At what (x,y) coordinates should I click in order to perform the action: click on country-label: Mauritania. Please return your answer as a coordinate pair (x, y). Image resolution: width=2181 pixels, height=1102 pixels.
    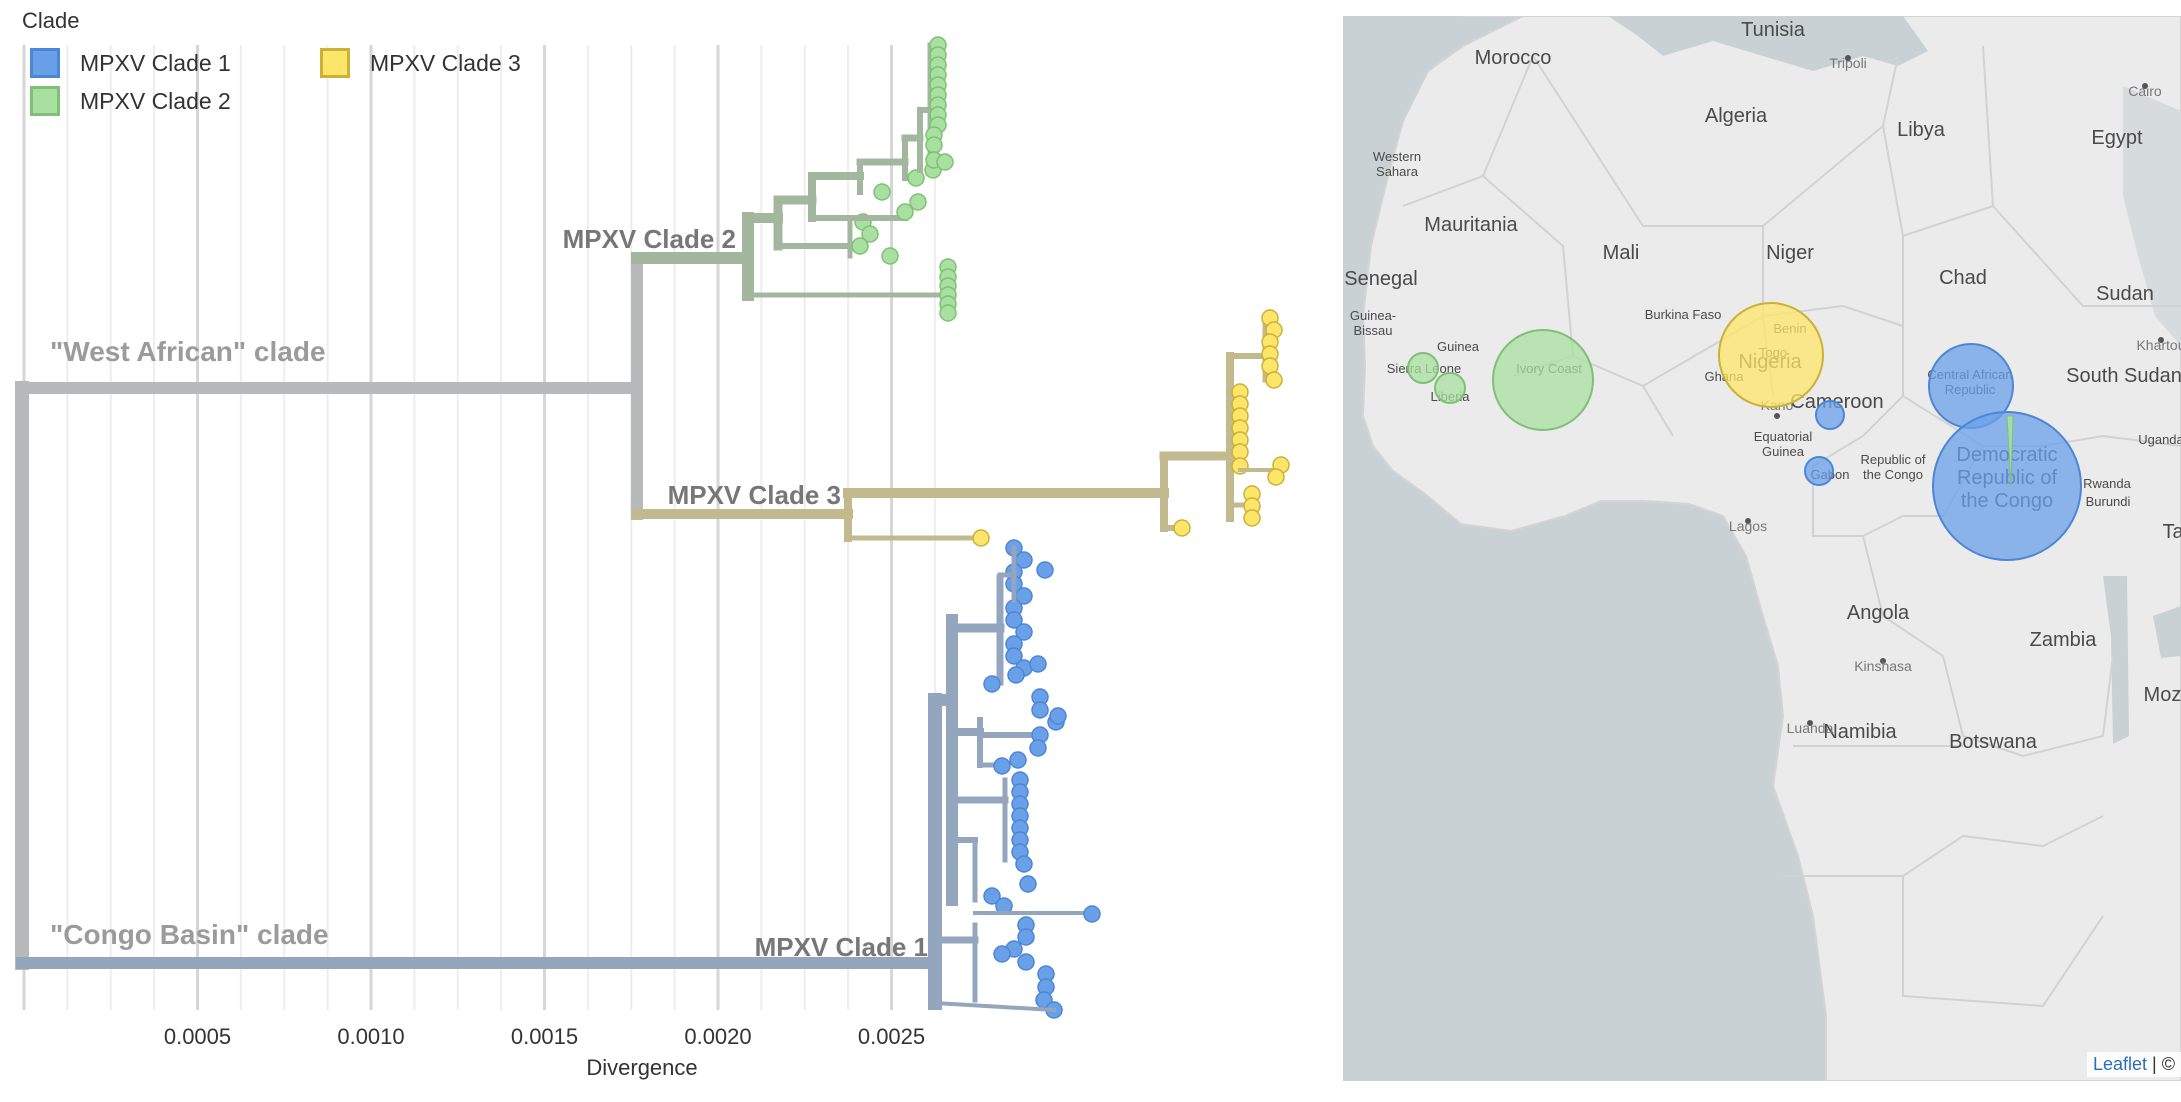
    Looking at the image, I should click on (1471, 225).